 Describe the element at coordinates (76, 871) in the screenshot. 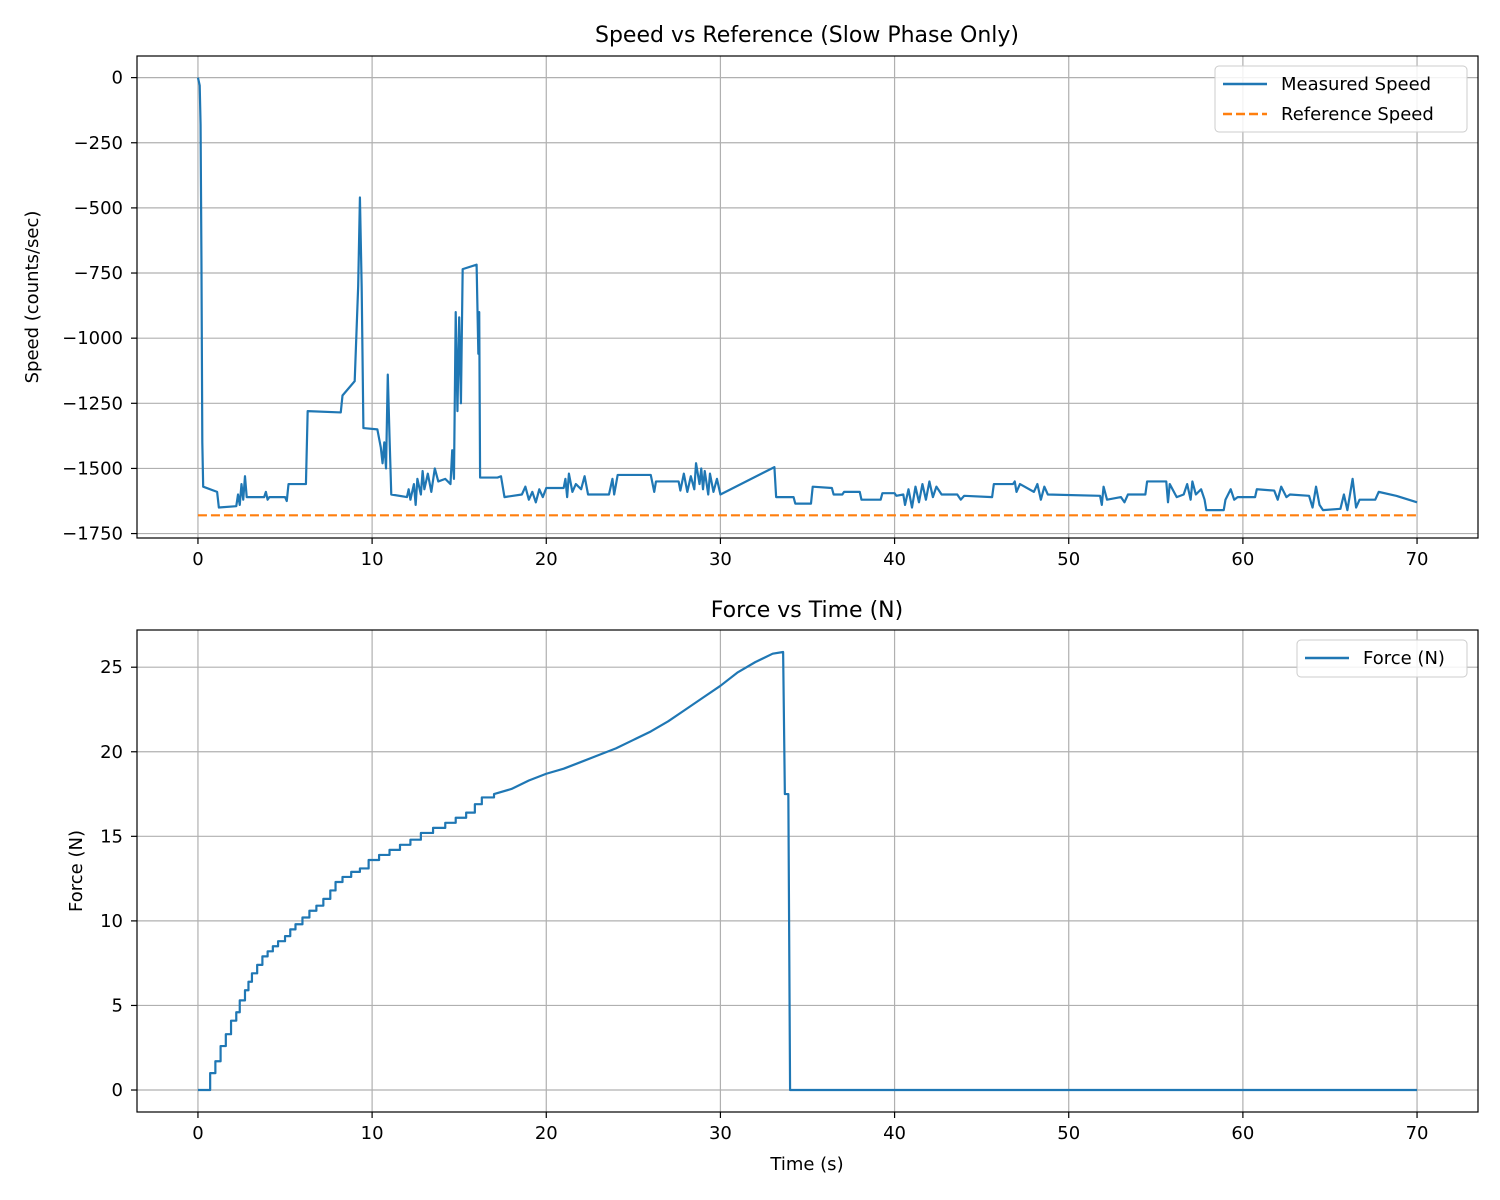

I see `force-y-axis-label: Force (N)` at that location.